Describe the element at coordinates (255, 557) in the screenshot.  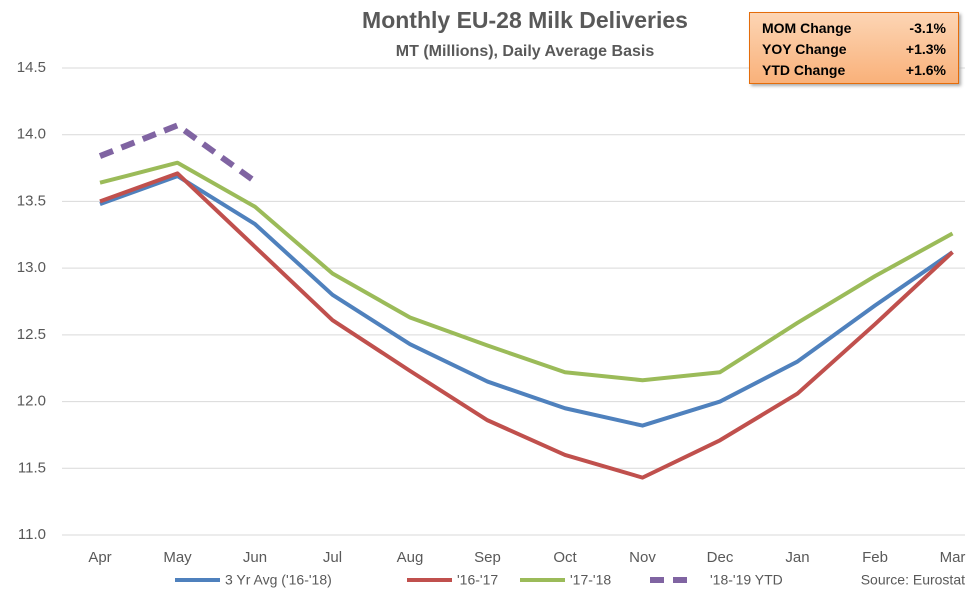
I see `x-tick-label: Jun` at that location.